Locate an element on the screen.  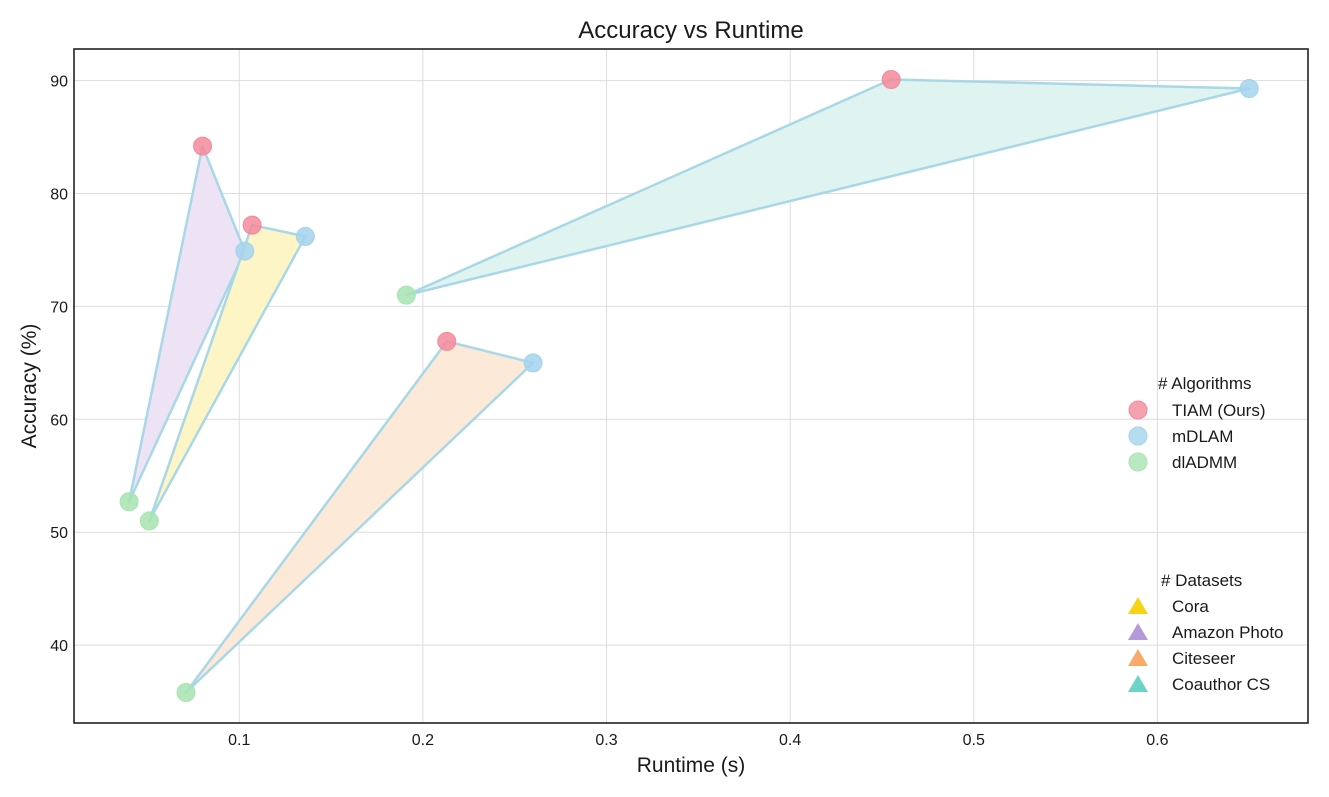
point-cora-tiam-ours is located at coordinates (252, 225).